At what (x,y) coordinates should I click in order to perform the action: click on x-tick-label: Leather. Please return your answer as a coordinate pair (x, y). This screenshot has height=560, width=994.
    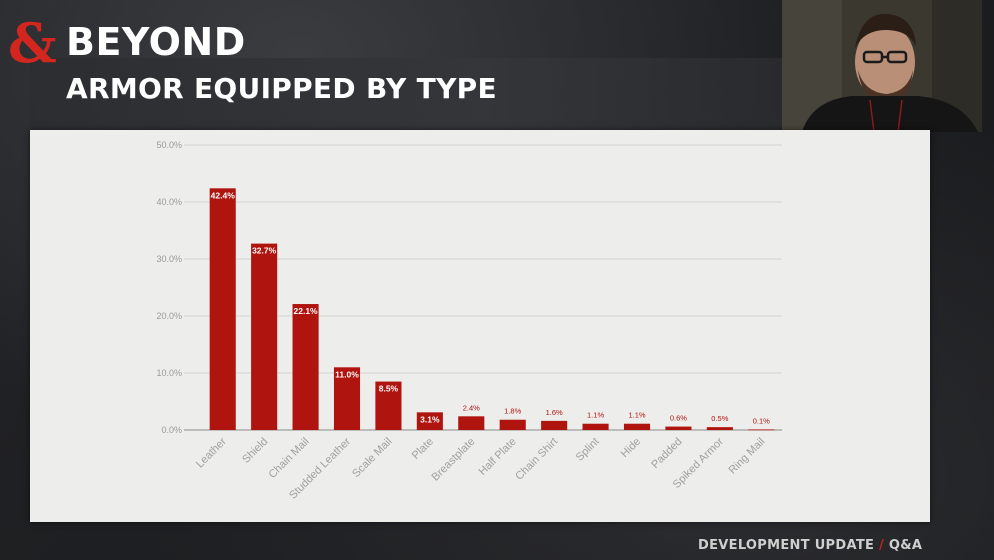
    Looking at the image, I should click on (211, 452).